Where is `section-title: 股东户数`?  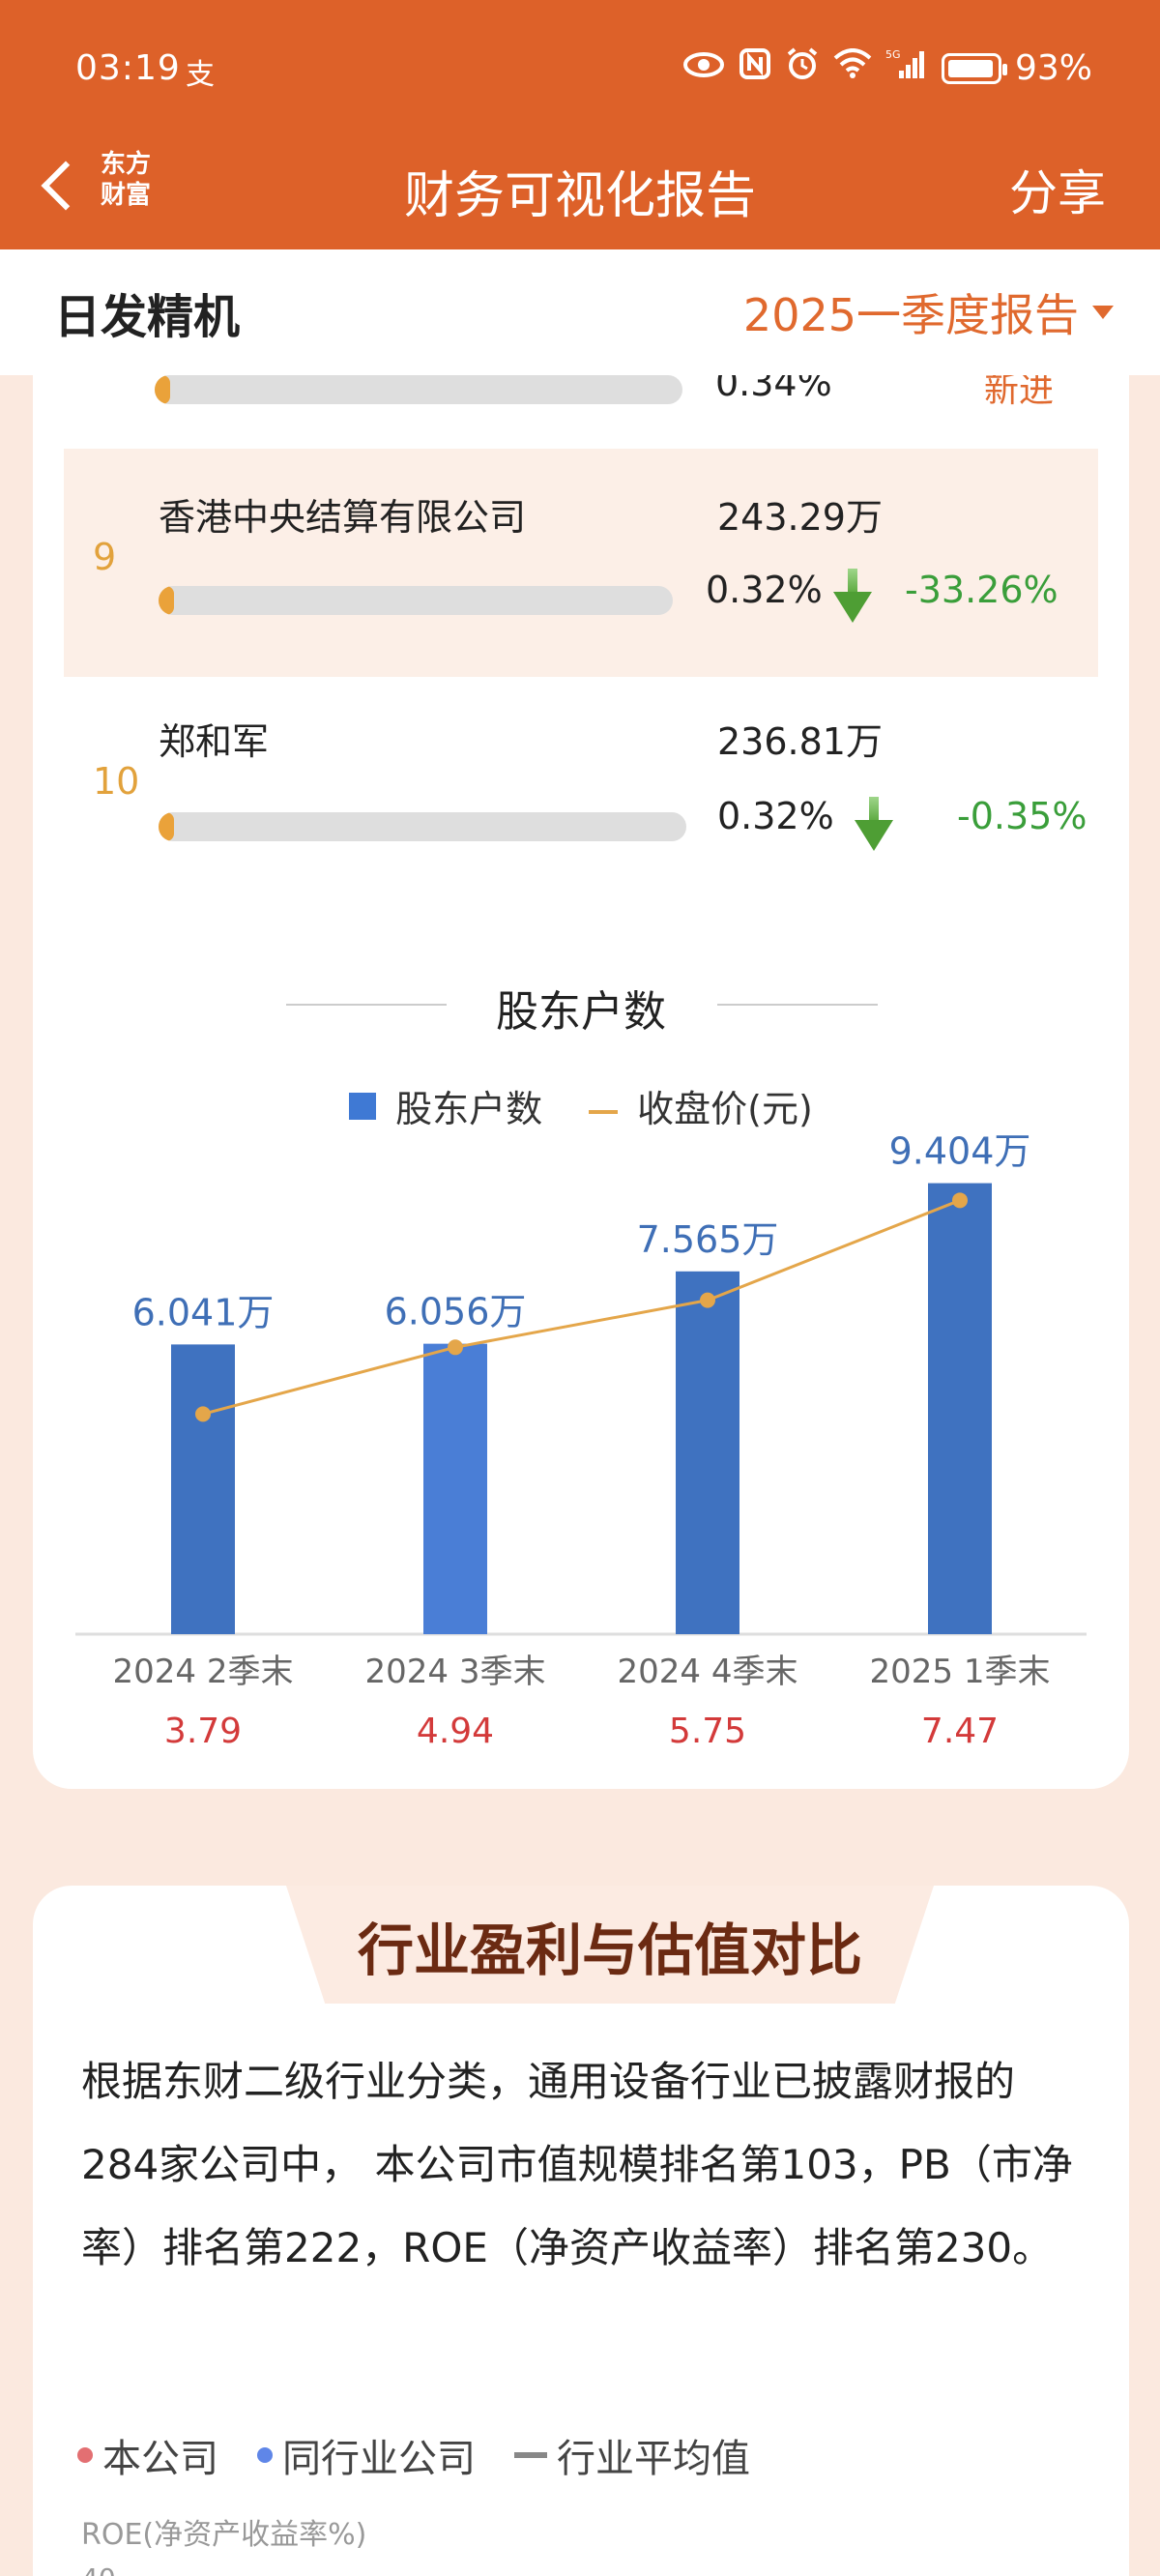
section-title: 股东户数 is located at coordinates (581, 1012).